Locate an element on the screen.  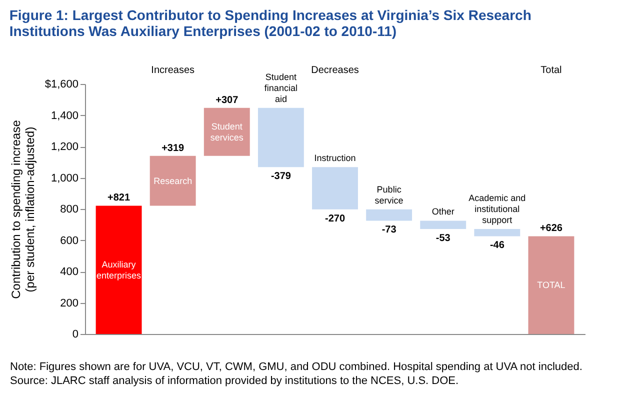
x-tick-label: Instruction is located at coordinates (335, 158).